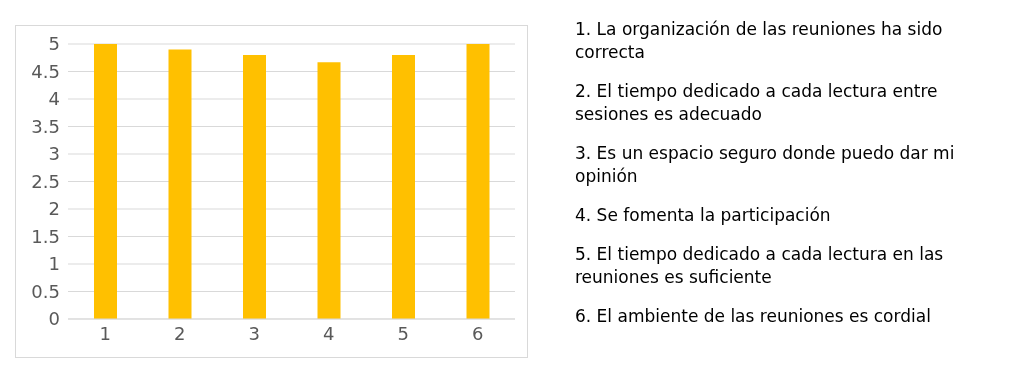 This screenshot has width=1013, height=383. Describe the element at coordinates (45, 291) in the screenshot. I see `y-tick-label: 0.5` at that location.